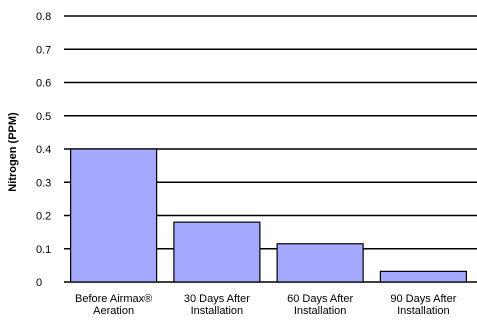  Describe the element at coordinates (43, 50) in the screenshot. I see `y-tick-label: 0.7` at that location.